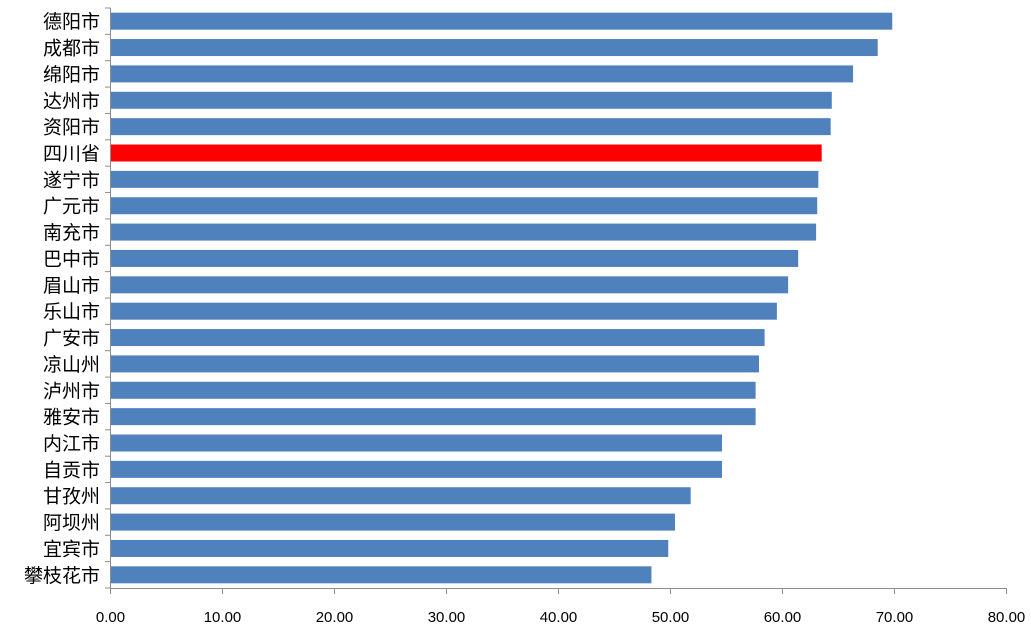 This screenshot has height=633, width=1031. I want to click on category-label-10: 眉山市, so click(71, 286).